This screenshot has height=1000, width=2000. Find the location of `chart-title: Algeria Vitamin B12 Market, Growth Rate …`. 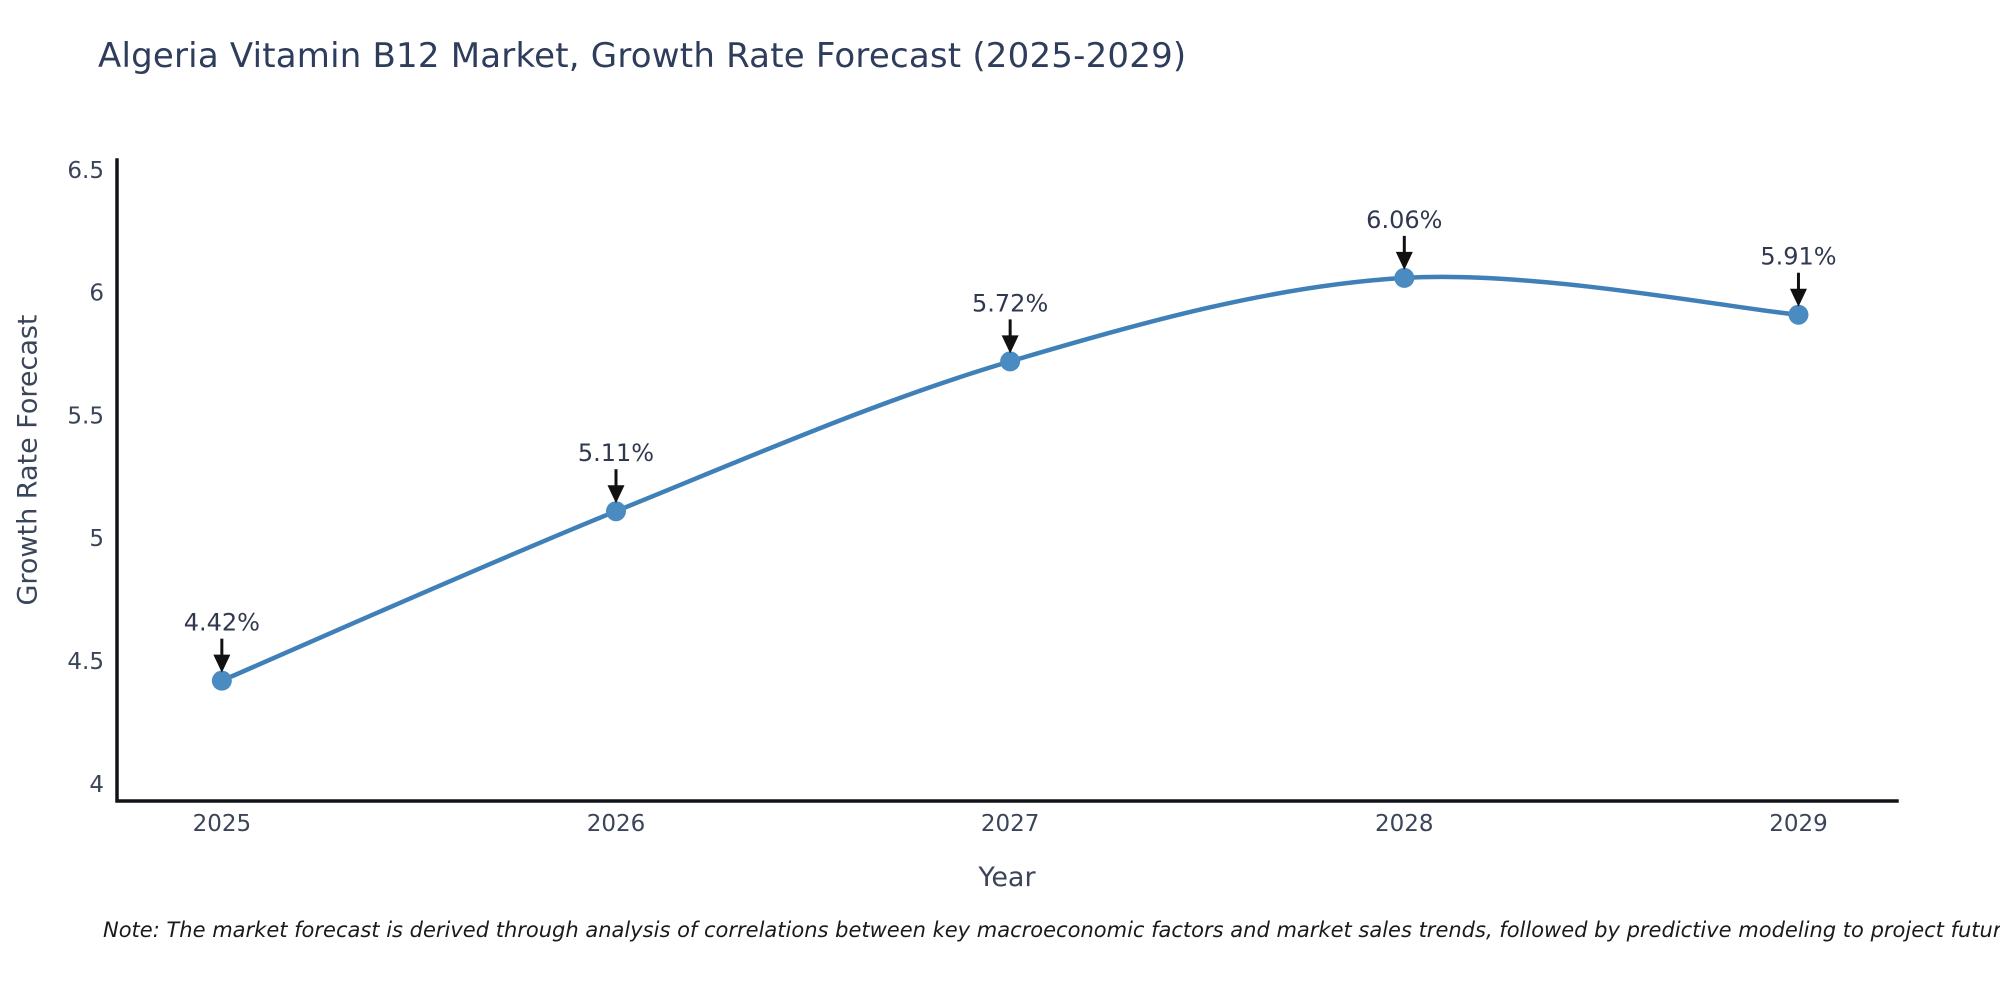

chart-title: Algeria Vitamin B12 Market, Growth Rate … is located at coordinates (642, 56).